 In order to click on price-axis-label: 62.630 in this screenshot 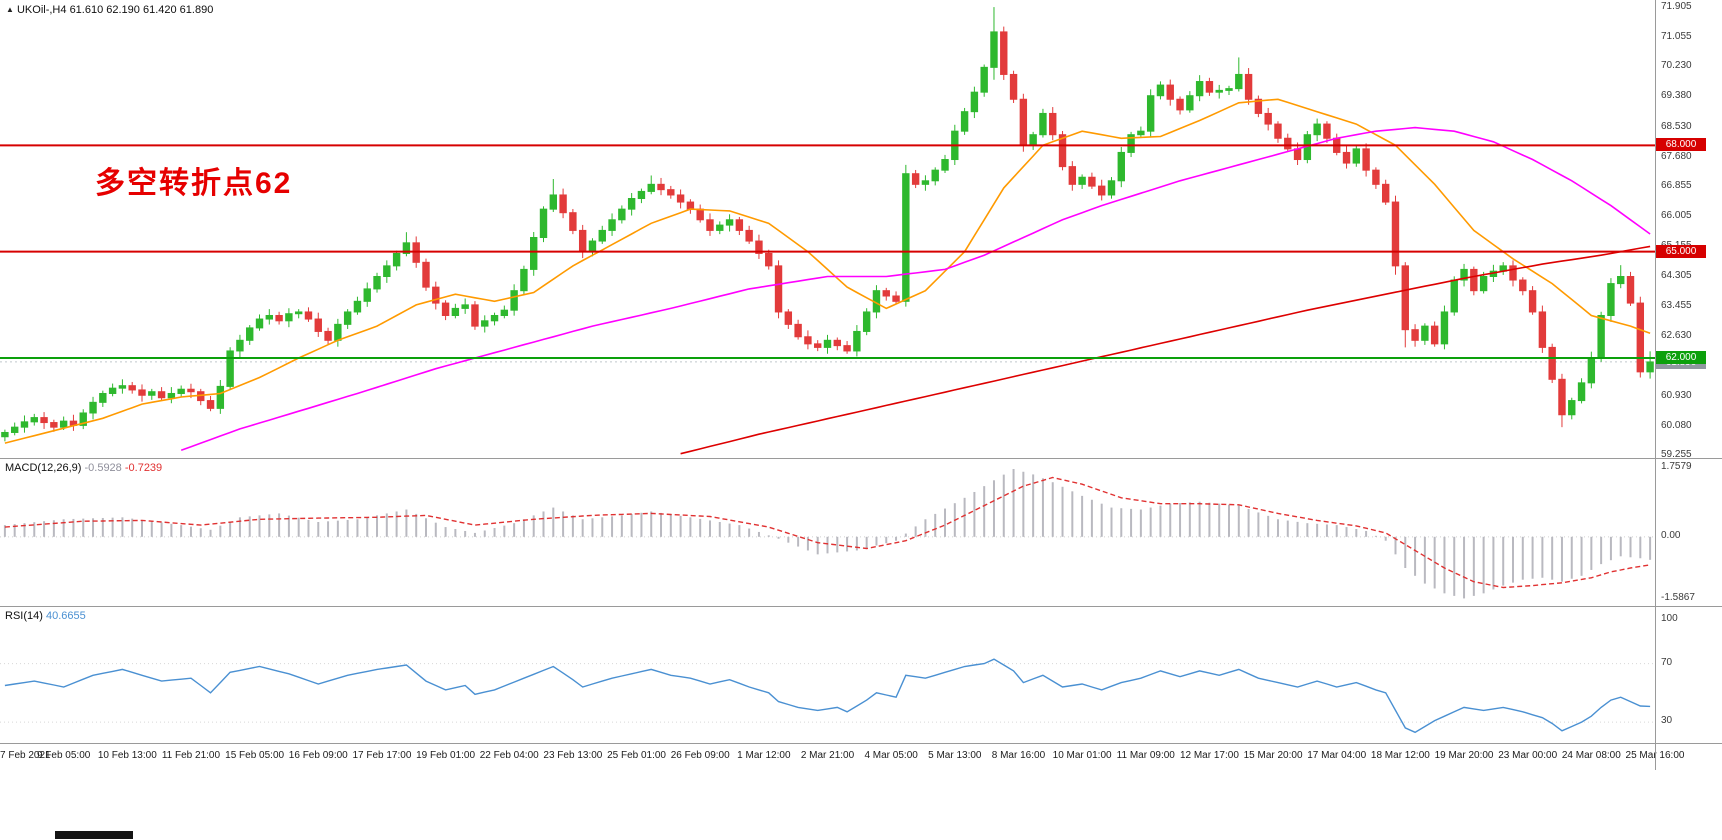, I will do `click(1676, 335)`.